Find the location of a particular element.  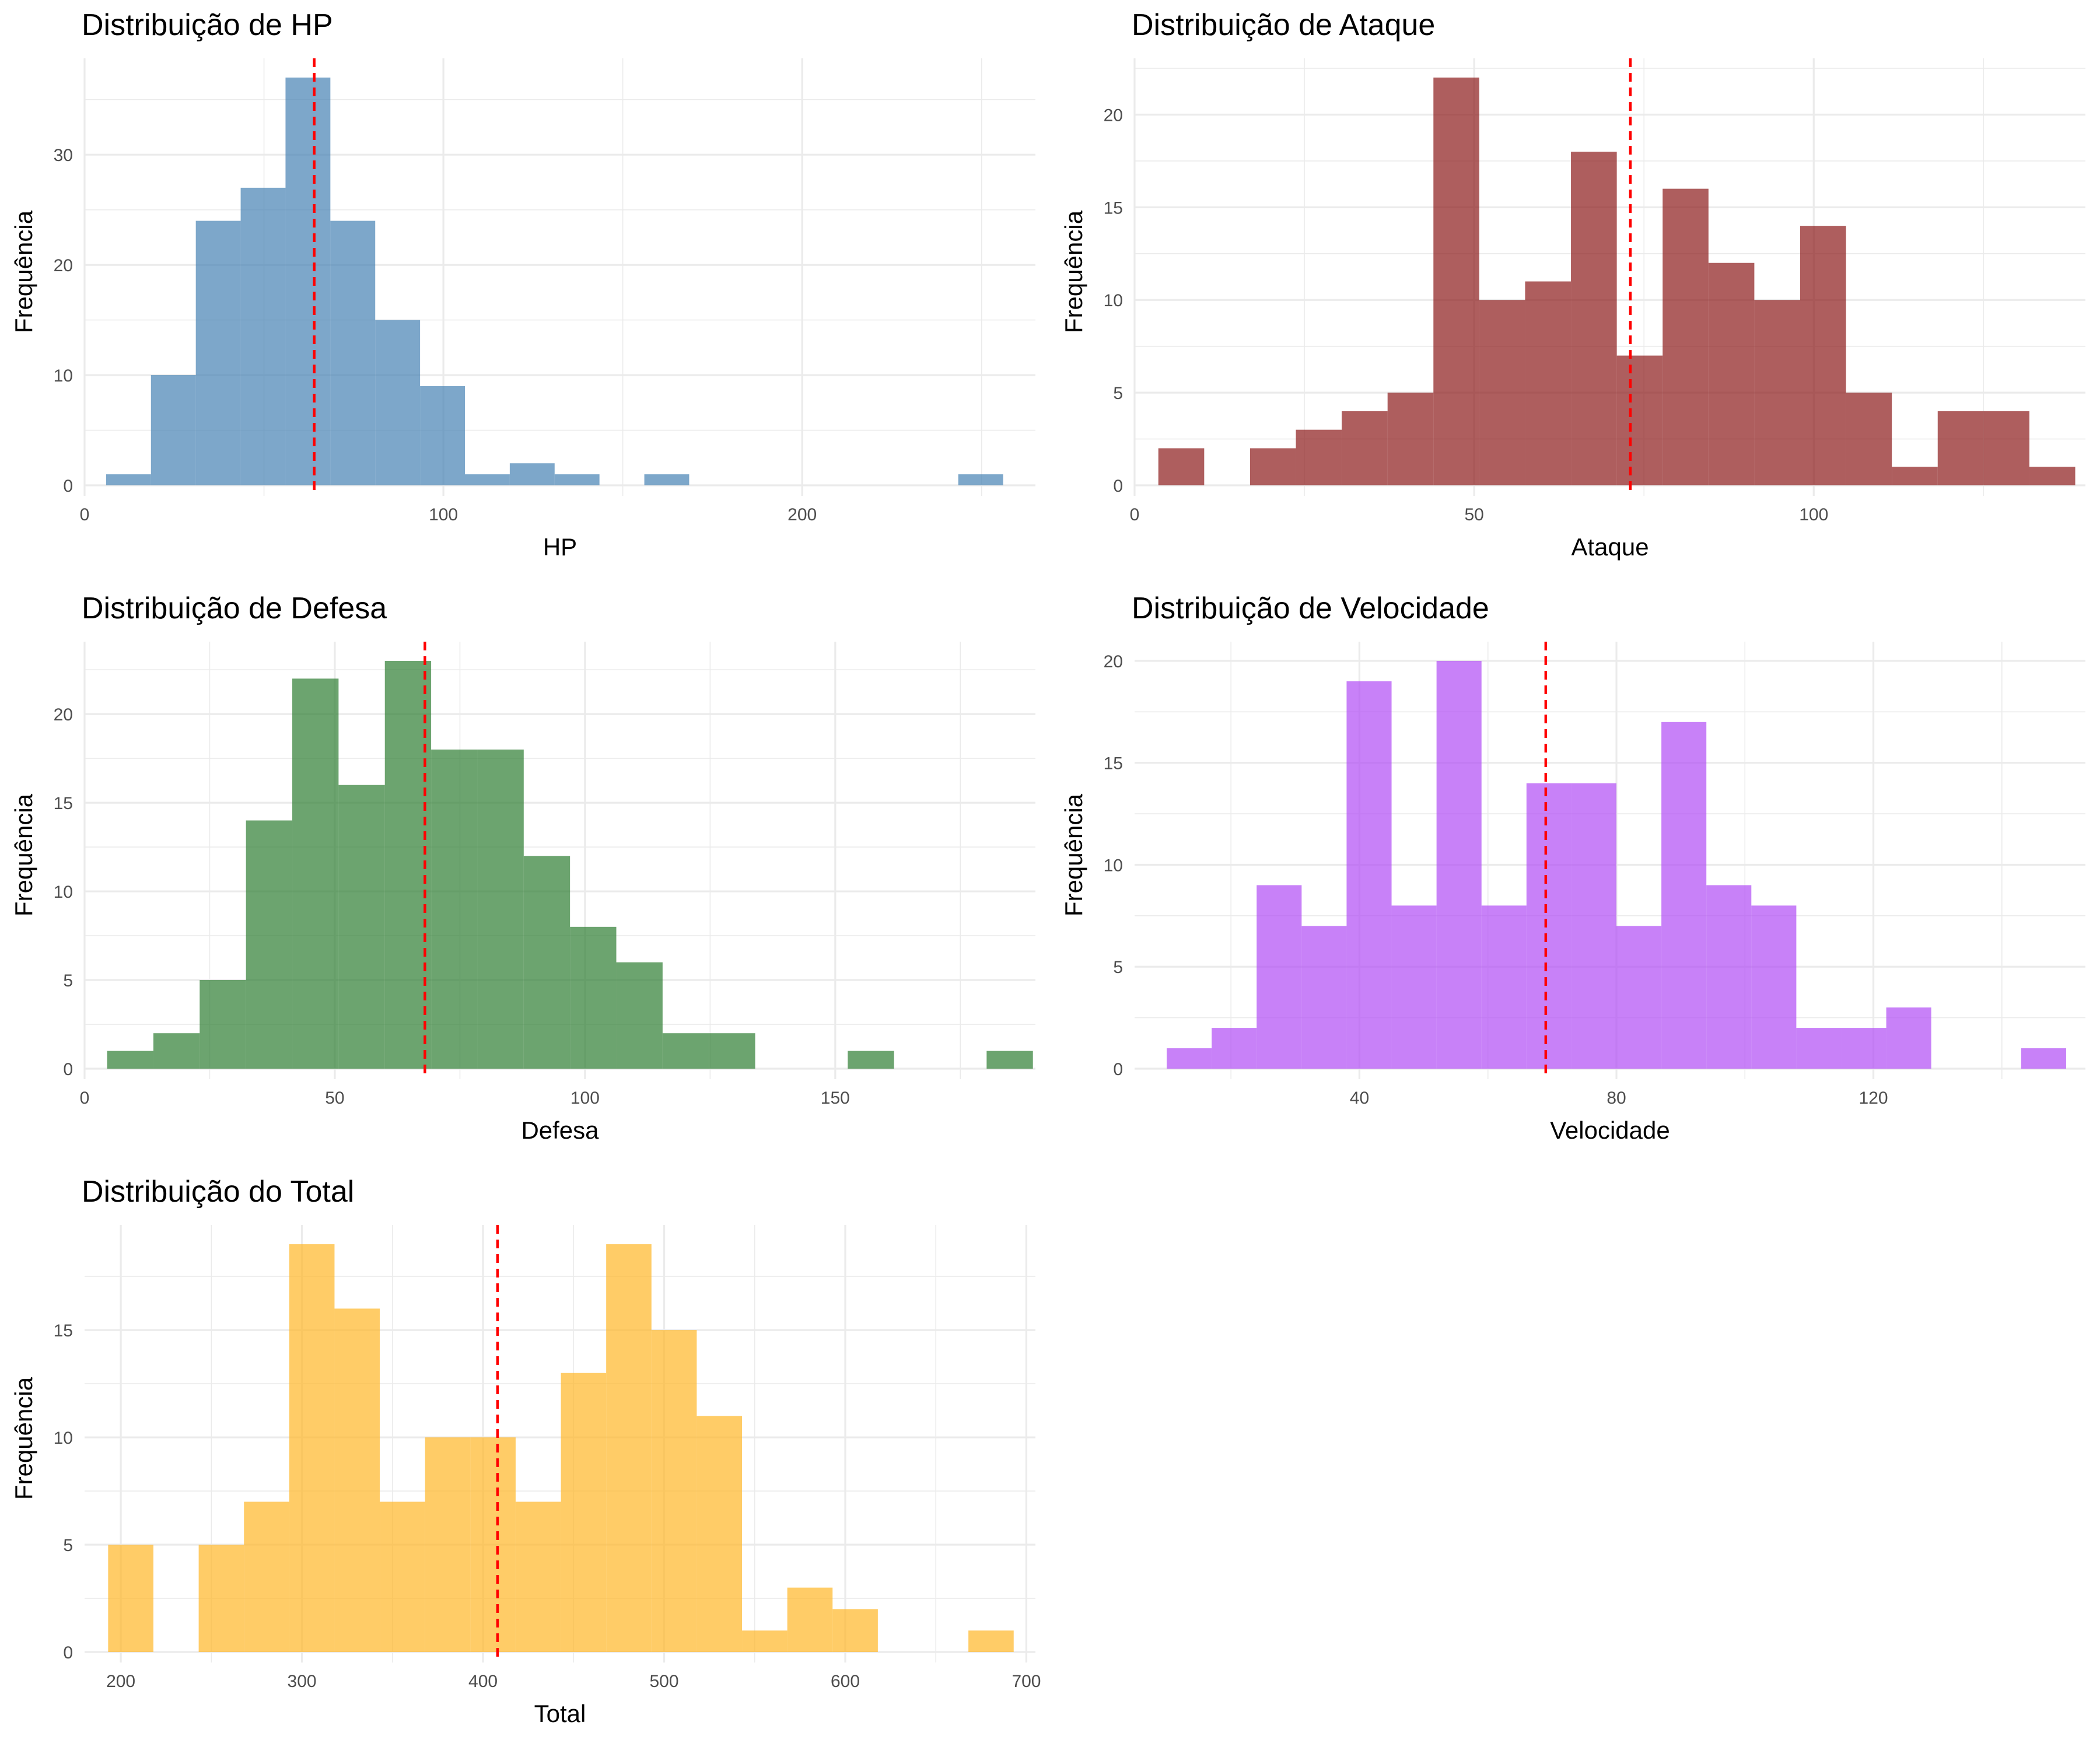

x-tick-label: 600 is located at coordinates (845, 1681).